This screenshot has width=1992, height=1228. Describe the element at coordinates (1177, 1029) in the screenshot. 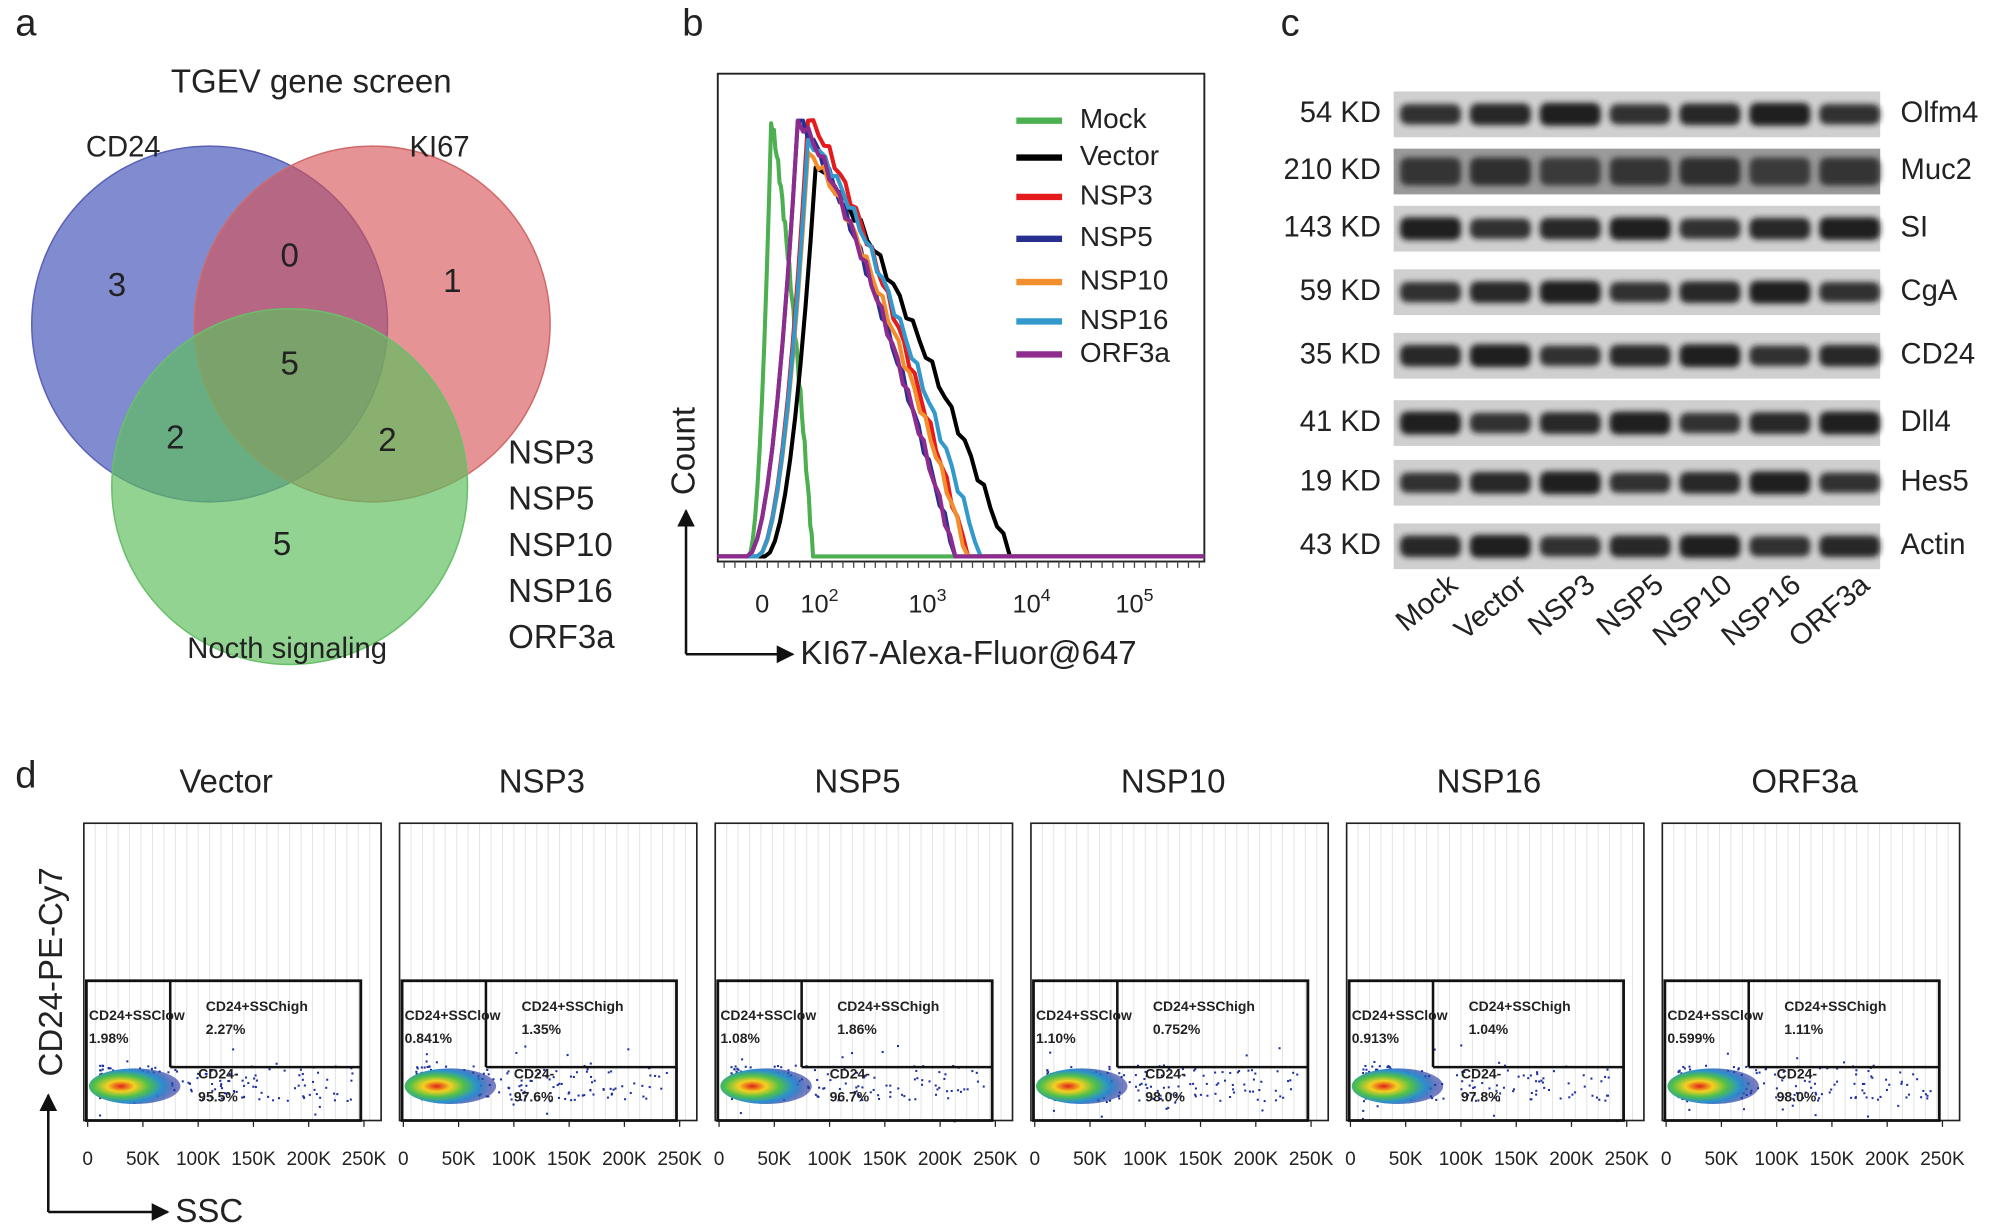

I see `gate-percent: 0.752%` at that location.